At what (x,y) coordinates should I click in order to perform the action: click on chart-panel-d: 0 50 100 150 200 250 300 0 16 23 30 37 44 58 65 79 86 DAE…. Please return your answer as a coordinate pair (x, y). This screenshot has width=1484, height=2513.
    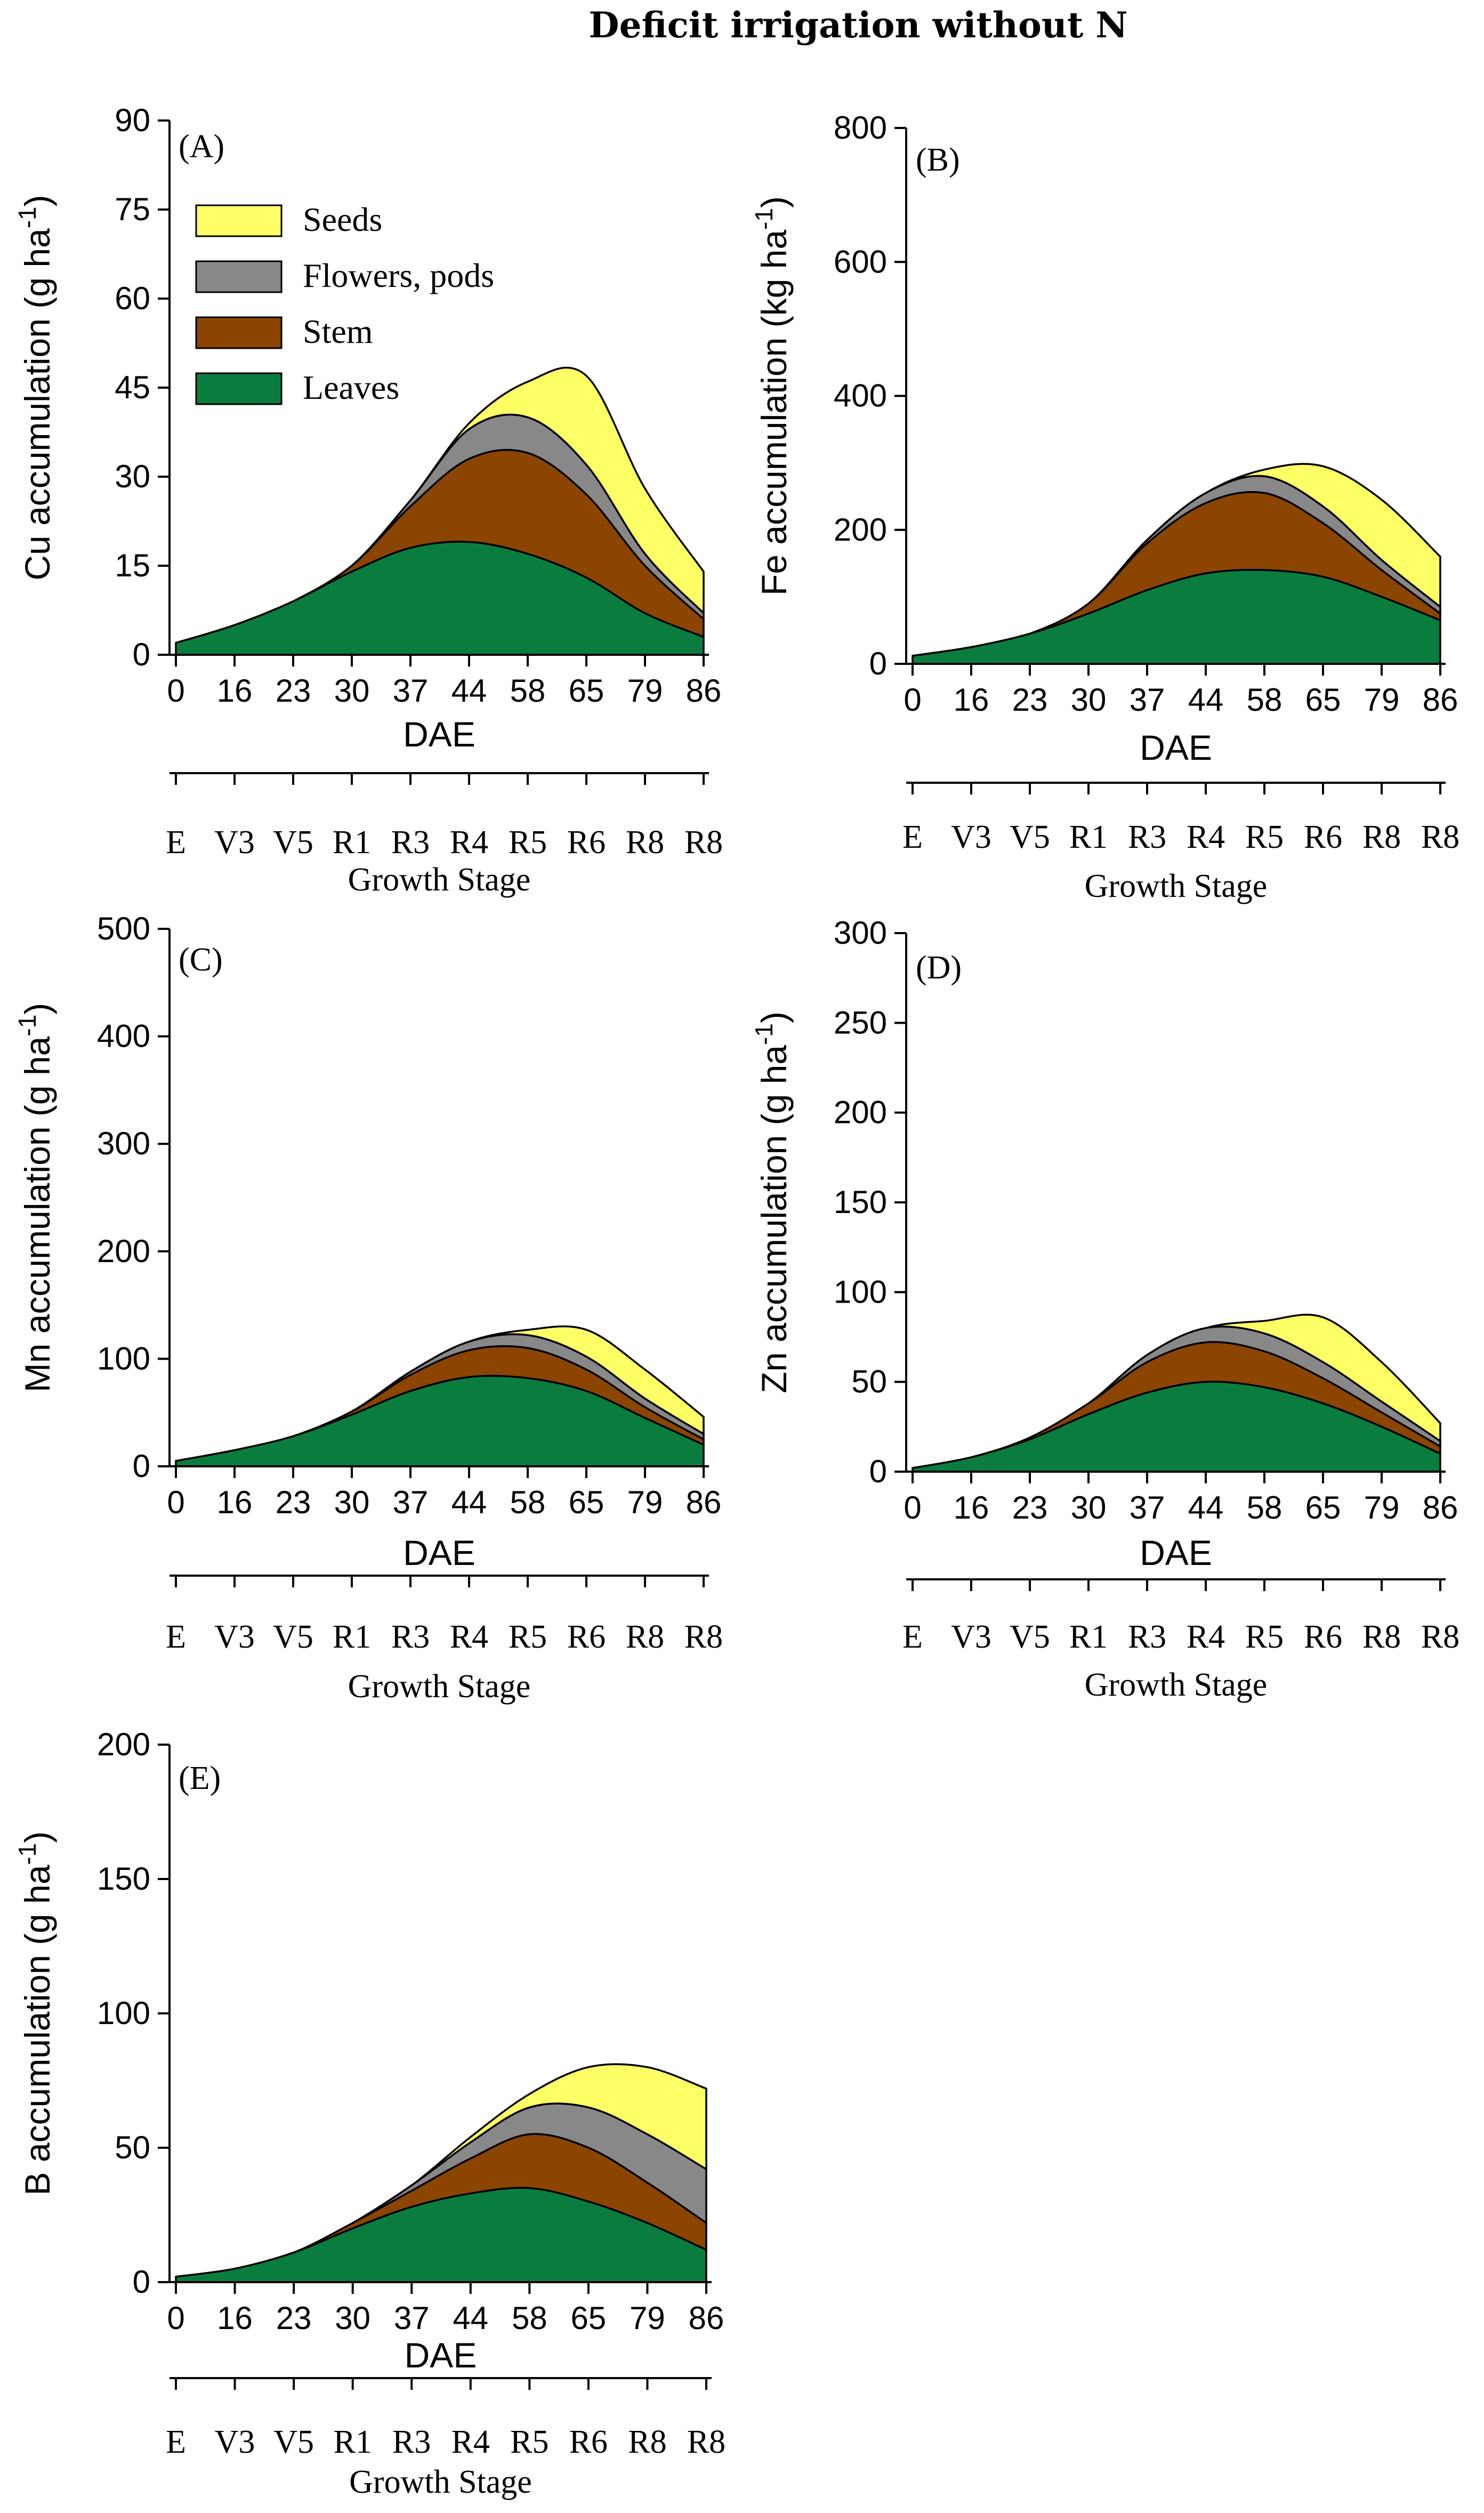
    Looking at the image, I should click on (1104, 1309).